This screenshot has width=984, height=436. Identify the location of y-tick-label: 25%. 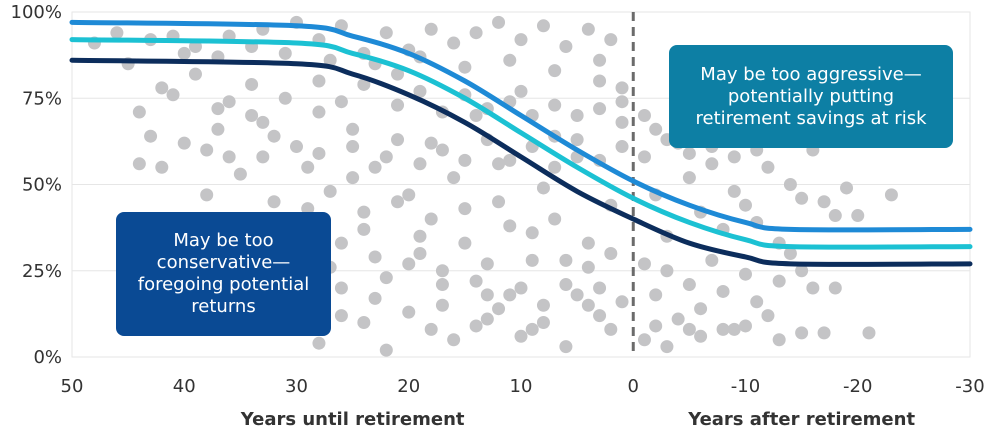
(42, 271).